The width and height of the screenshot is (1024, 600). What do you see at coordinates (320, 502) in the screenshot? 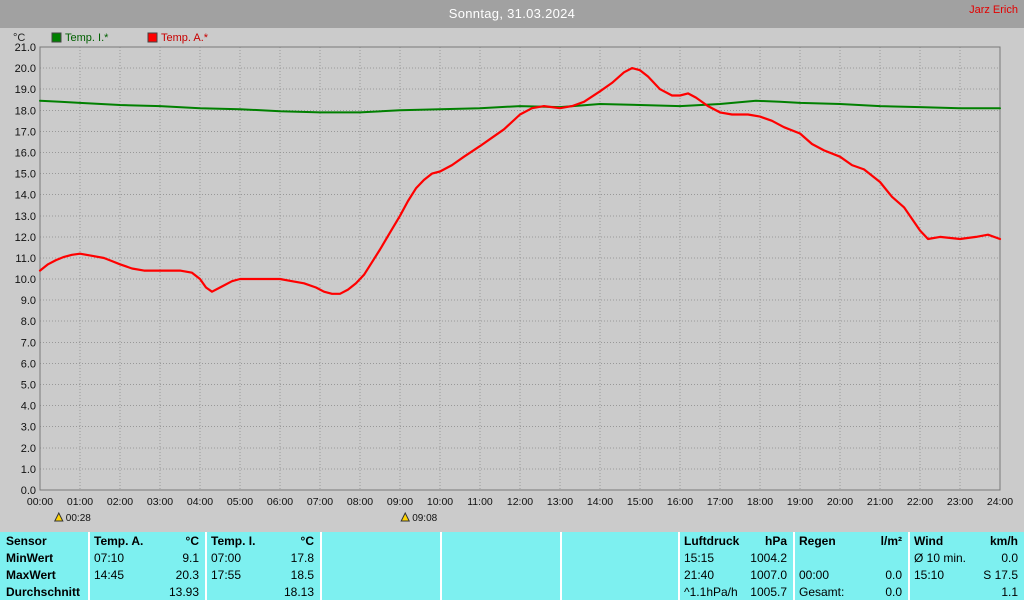
I see `svg-text: 07:00` at bounding box center [320, 502].